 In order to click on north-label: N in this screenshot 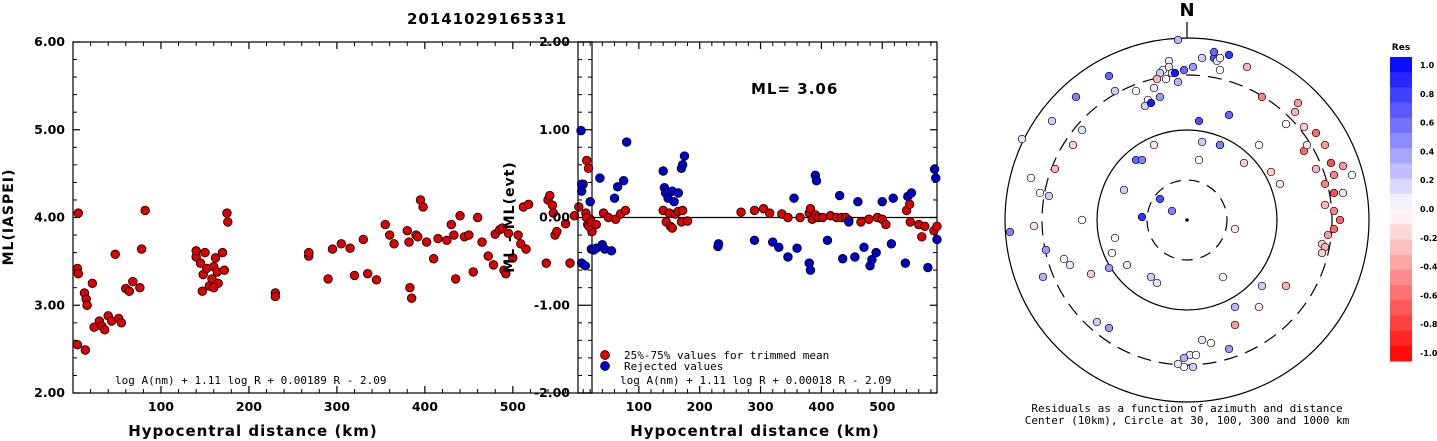, I will do `click(1186, 10)`.